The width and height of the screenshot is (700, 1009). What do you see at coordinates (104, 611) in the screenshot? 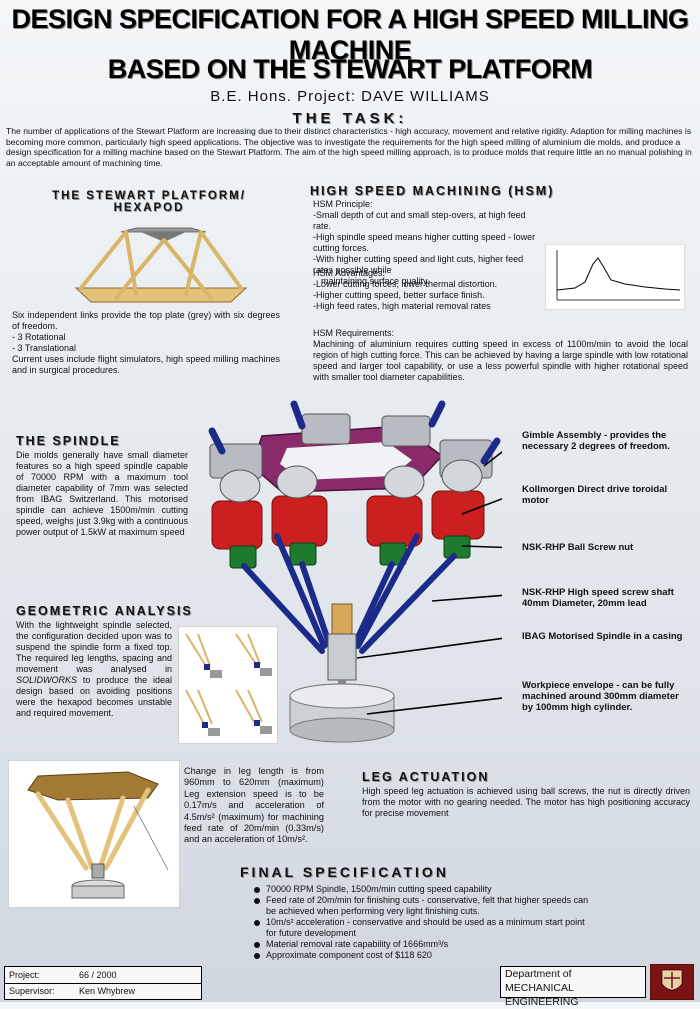
I see `geometric-heading: GEOMETRIC ANALYSIS` at bounding box center [104, 611].